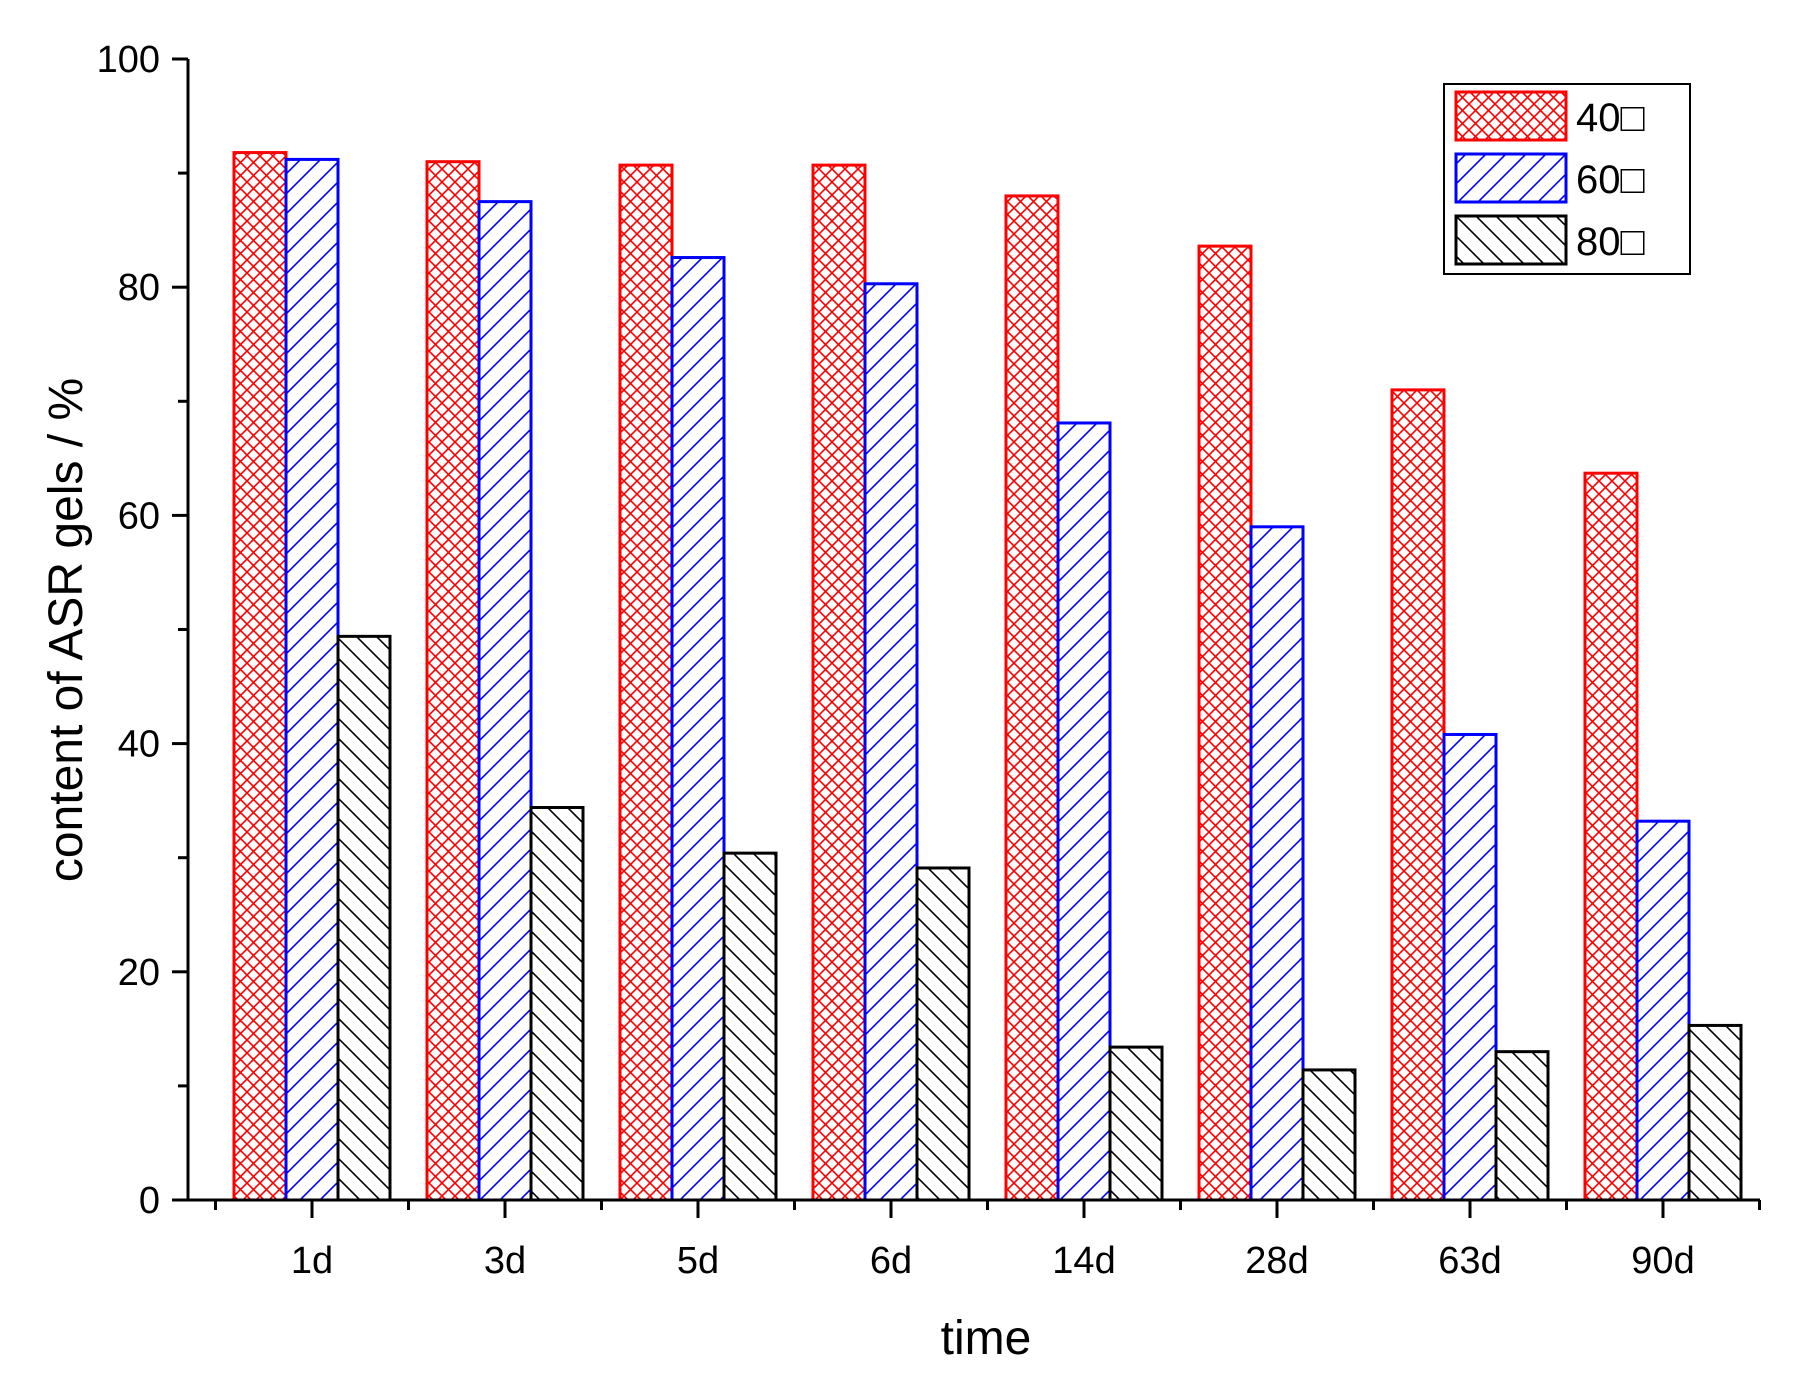 Image resolution: width=1797 pixels, height=1390 pixels. Describe the element at coordinates (139, 288) in the screenshot. I see `y-tick-label: 80` at that location.